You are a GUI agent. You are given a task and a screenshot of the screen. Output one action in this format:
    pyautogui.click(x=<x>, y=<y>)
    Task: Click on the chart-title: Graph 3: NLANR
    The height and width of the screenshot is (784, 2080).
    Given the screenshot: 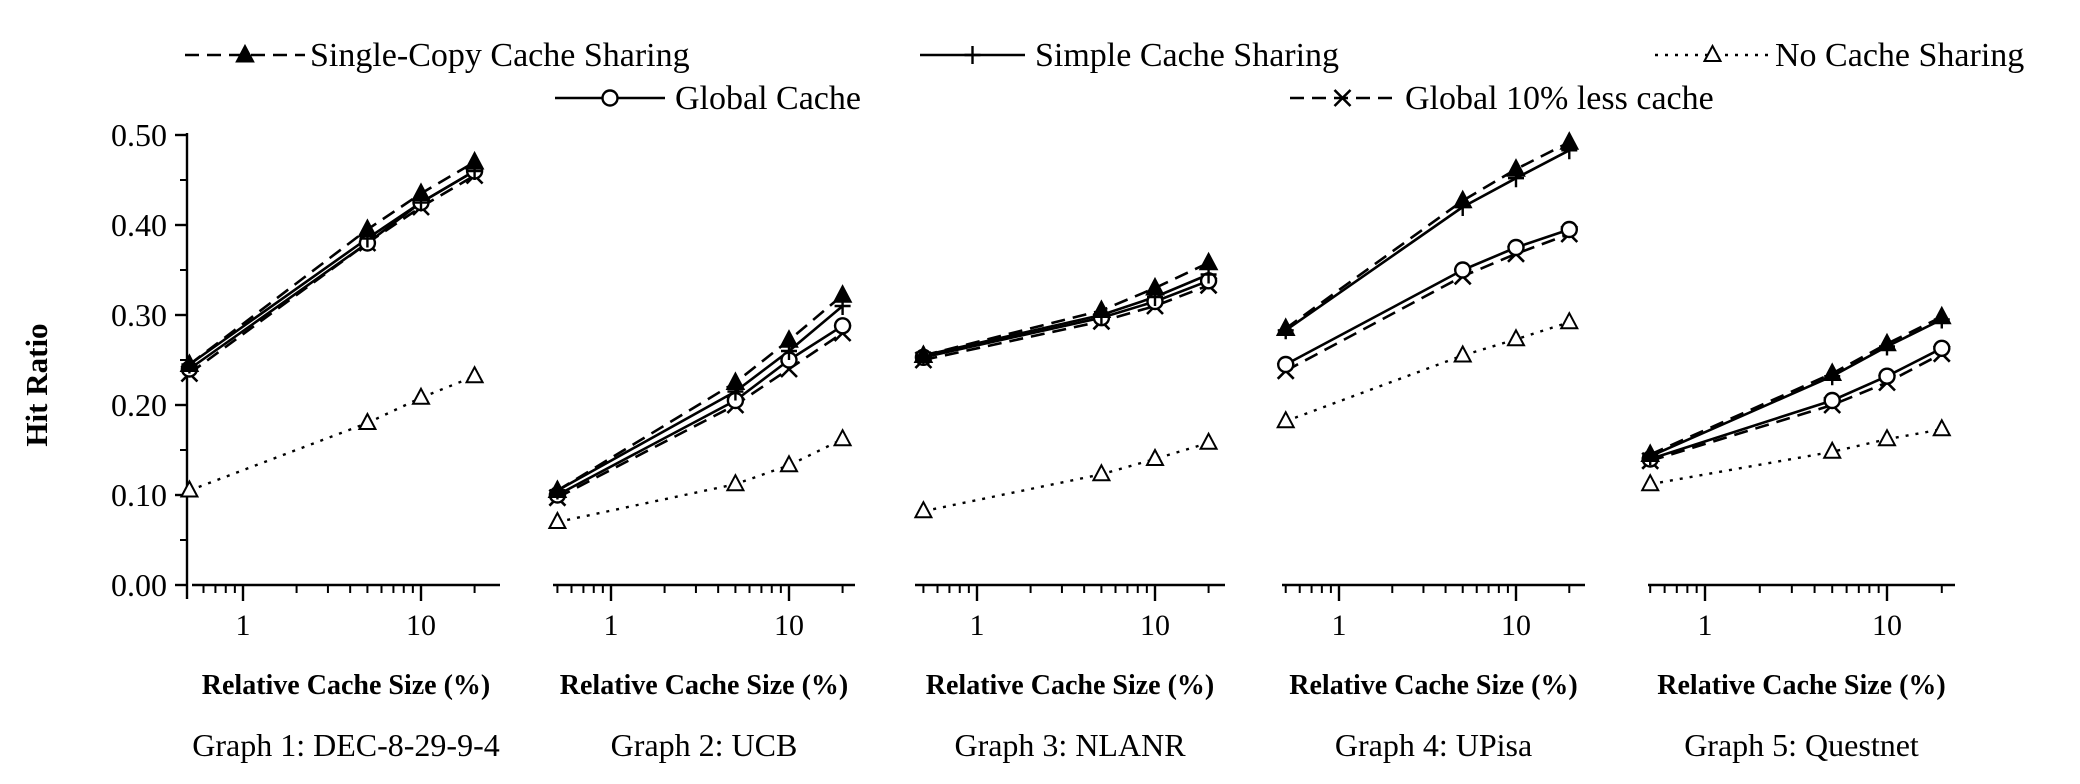 What is the action you would take?
    pyautogui.click(x=1070, y=745)
    